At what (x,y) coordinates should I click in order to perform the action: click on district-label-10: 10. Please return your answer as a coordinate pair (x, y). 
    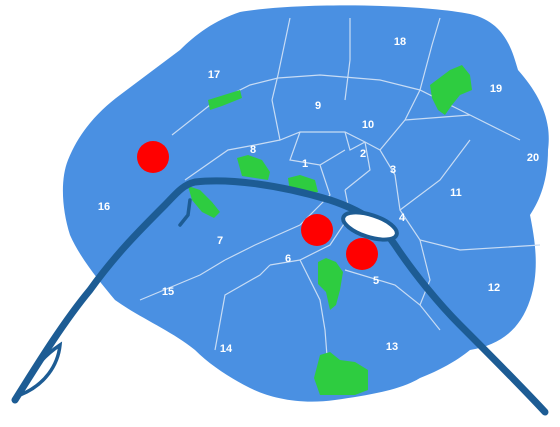
    Looking at the image, I should click on (368, 125).